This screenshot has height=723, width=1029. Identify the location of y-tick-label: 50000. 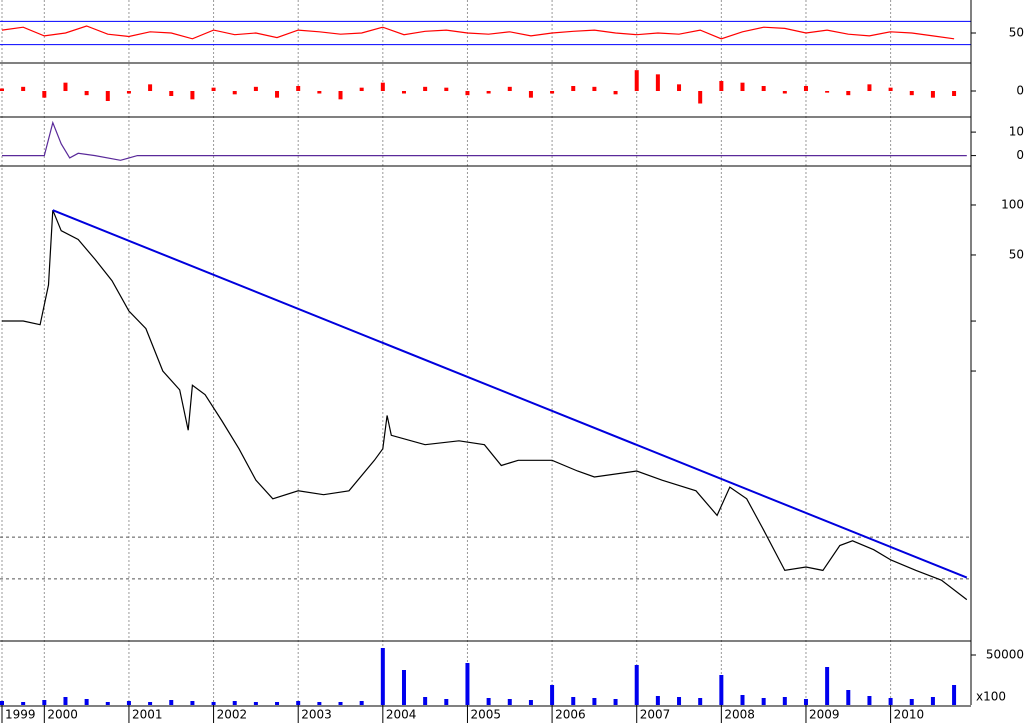
(1005, 655).